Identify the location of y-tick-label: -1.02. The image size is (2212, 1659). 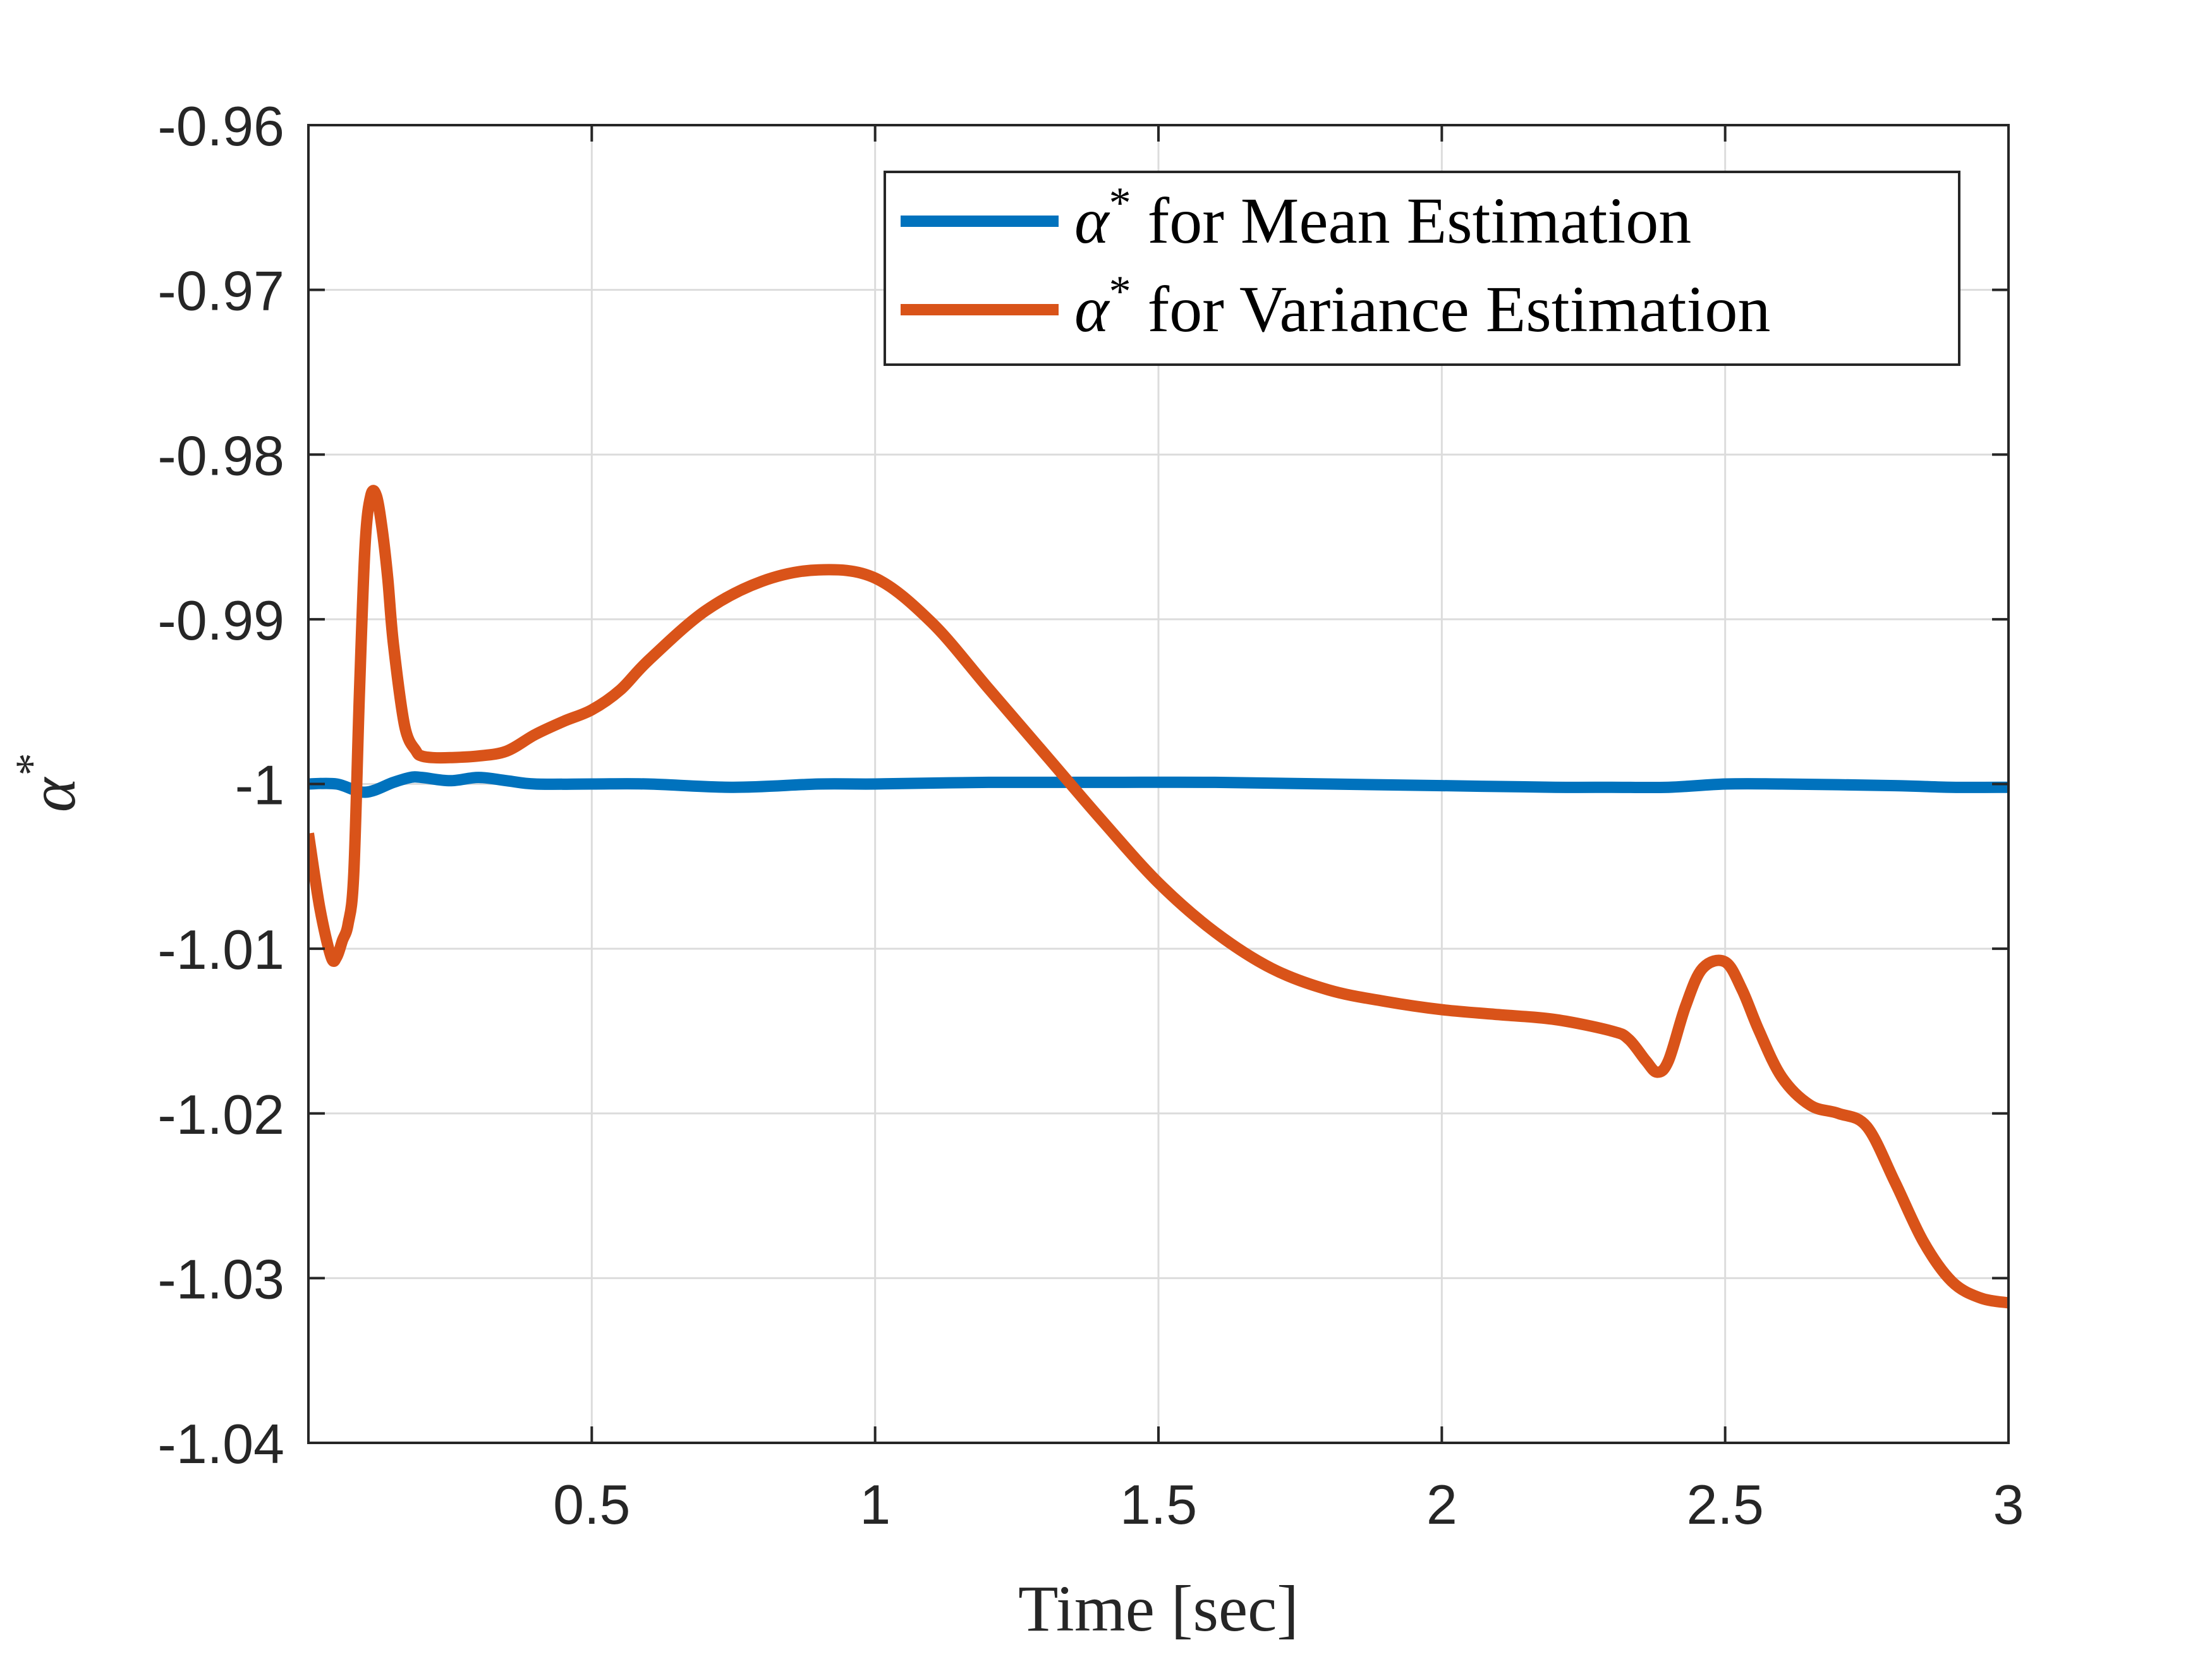
(221, 1114).